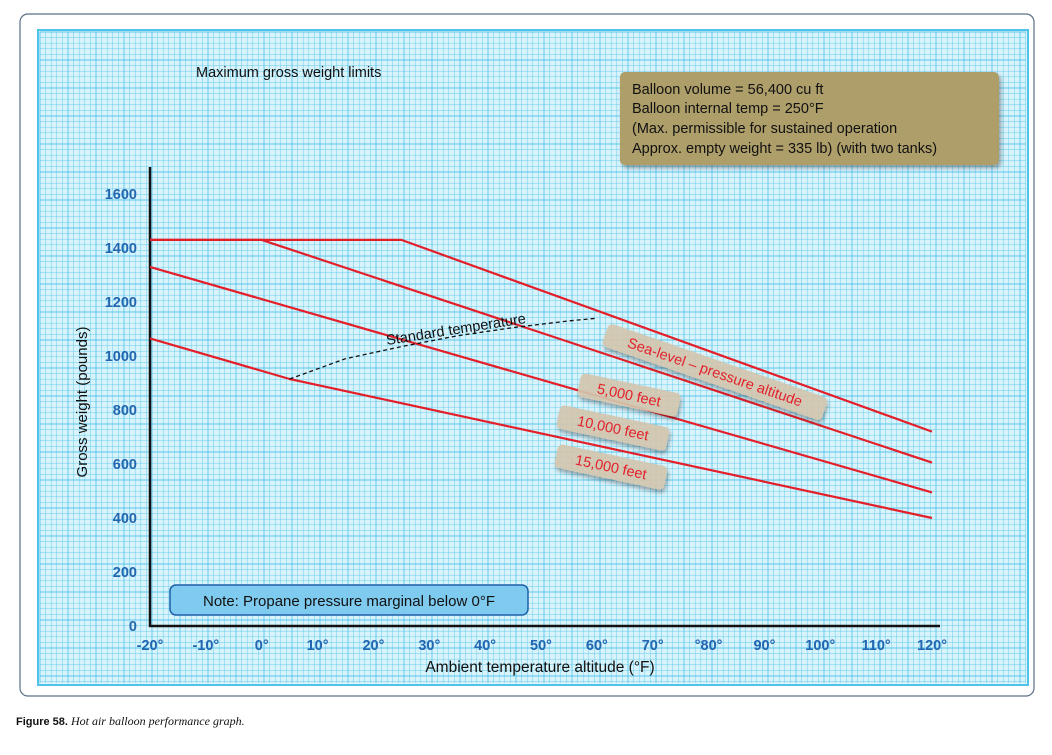 The width and height of the screenshot is (1052, 755). What do you see at coordinates (121, 195) in the screenshot?
I see `y-tick-label: 1600` at bounding box center [121, 195].